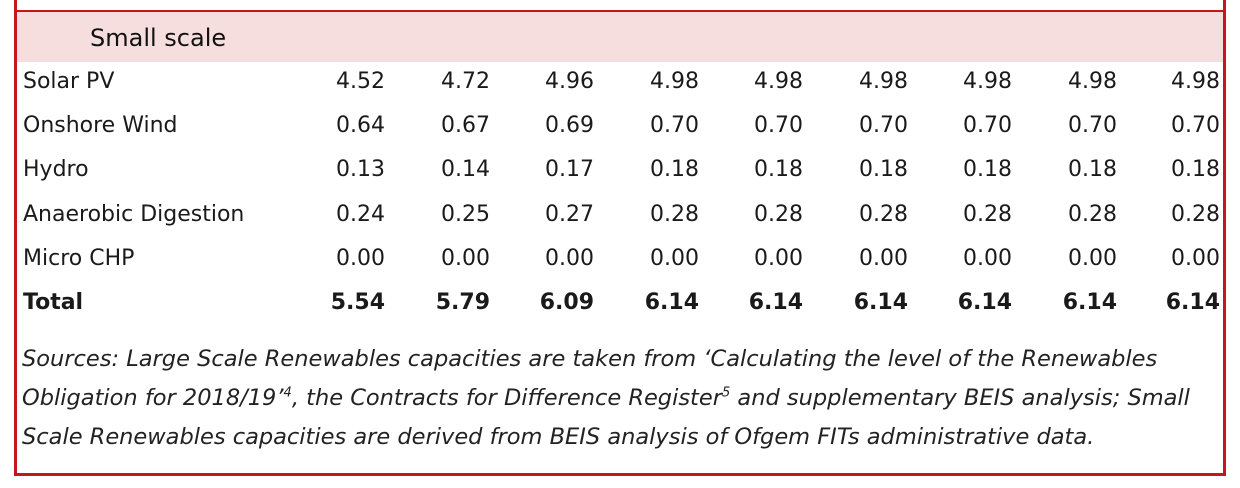  Describe the element at coordinates (360, 214) in the screenshot. I see `table-cell: 0.24` at that location.